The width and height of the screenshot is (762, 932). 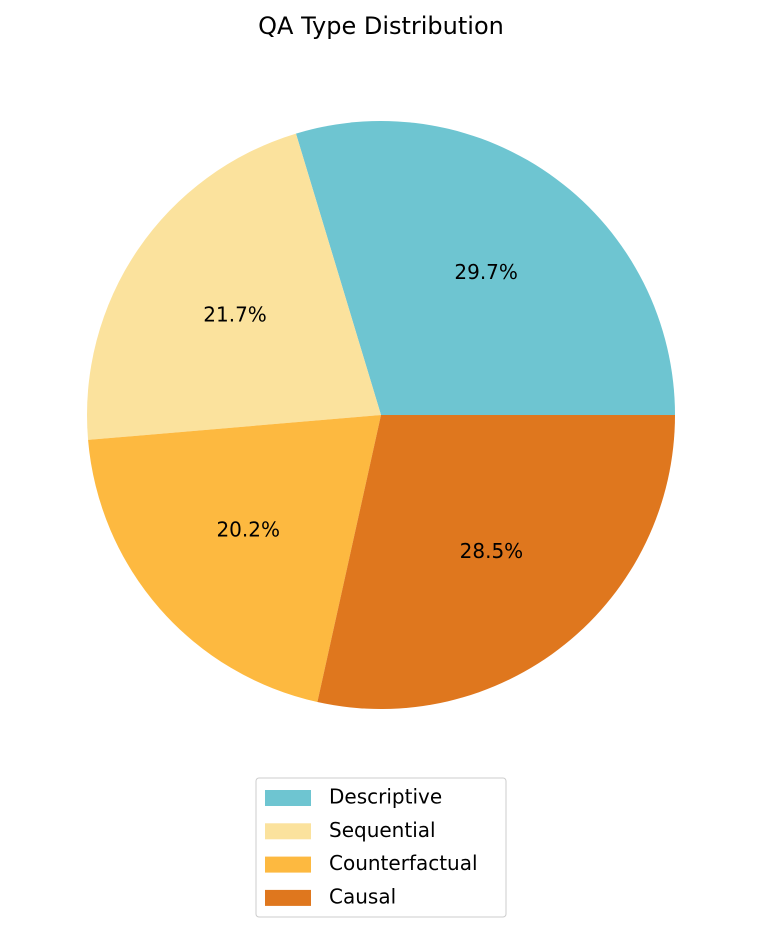 What do you see at coordinates (403, 863) in the screenshot?
I see `legend-label: Counterfactual` at bounding box center [403, 863].